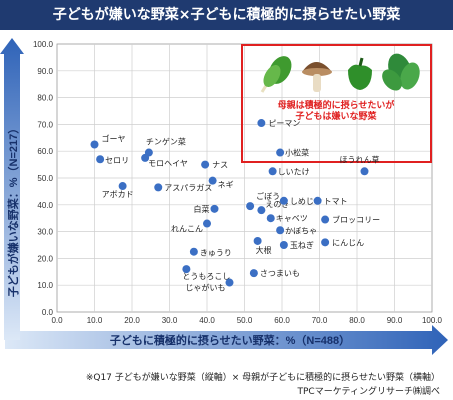 Image resolution: width=453 pixels, height=400 pixels. I want to click on point-label: アボカド, so click(118, 194).